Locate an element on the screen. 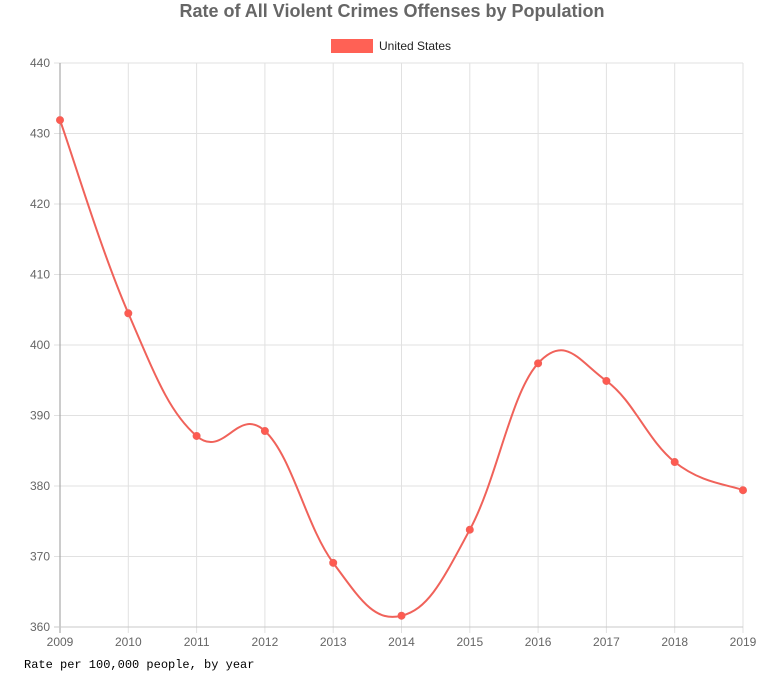 The height and width of the screenshot is (680, 778). data-point-2009 is located at coordinates (60, 120).